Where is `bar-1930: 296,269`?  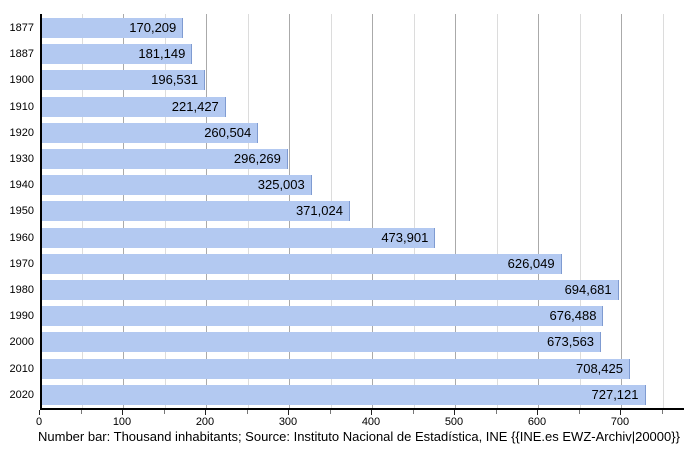
bar-1930: 296,269 is located at coordinates (165, 159).